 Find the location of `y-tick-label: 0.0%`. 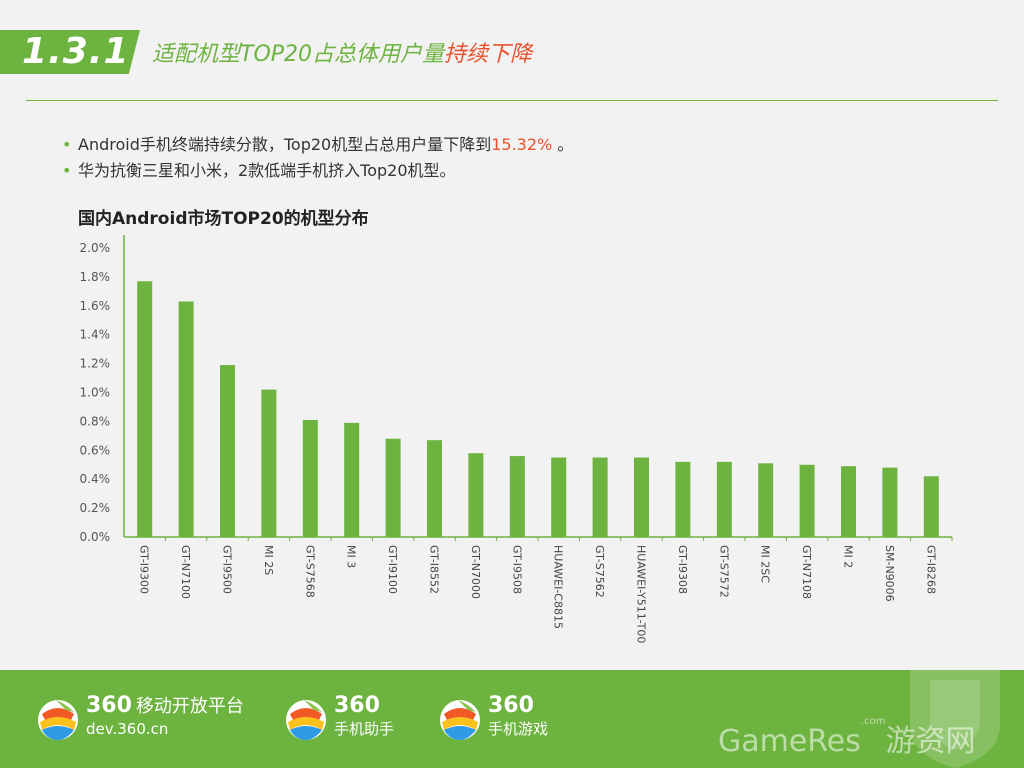

y-tick-label: 0.0% is located at coordinates (95, 537).